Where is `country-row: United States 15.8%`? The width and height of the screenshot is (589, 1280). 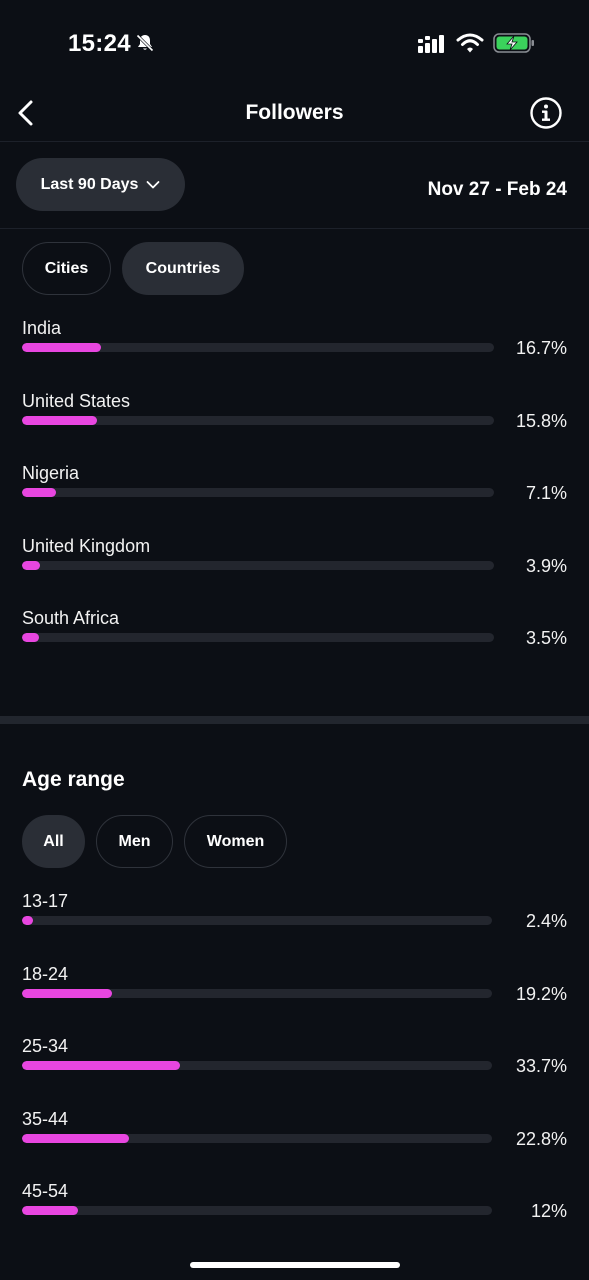 country-row: United States 15.8% is located at coordinates (294, 421).